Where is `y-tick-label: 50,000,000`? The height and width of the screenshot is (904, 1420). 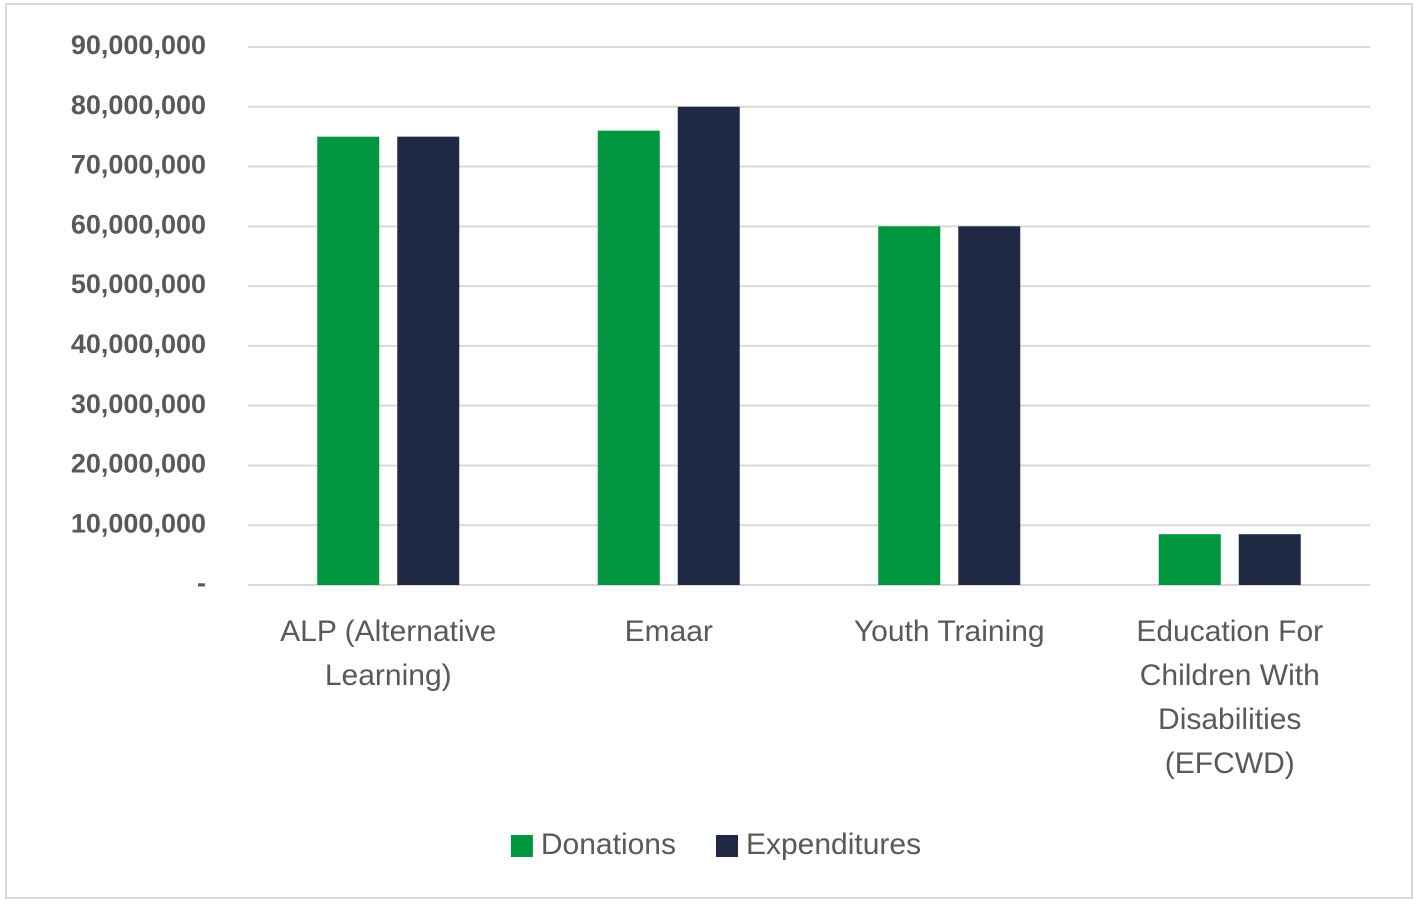
y-tick-label: 50,000,000 is located at coordinates (138, 284).